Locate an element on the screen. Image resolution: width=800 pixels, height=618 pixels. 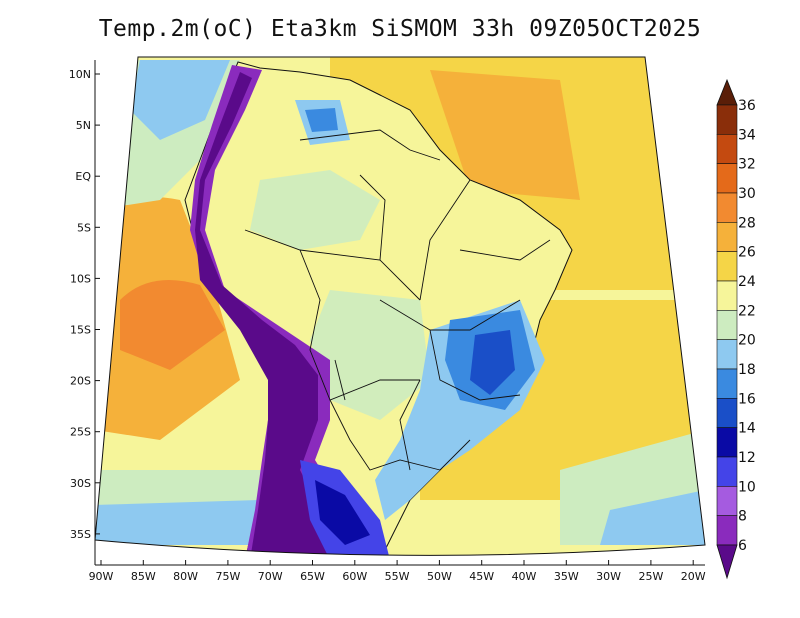
highland-guiana is located at coordinates (321, 120).